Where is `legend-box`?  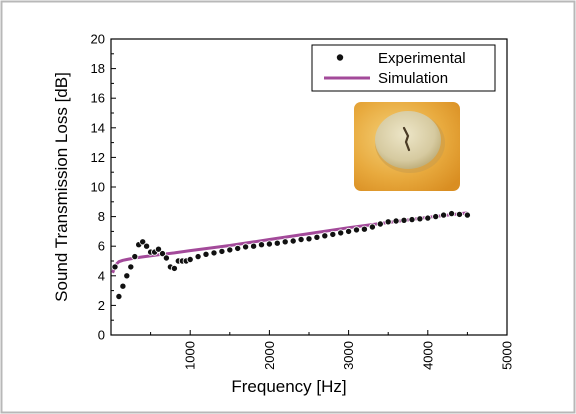
legend-box is located at coordinates (403, 68).